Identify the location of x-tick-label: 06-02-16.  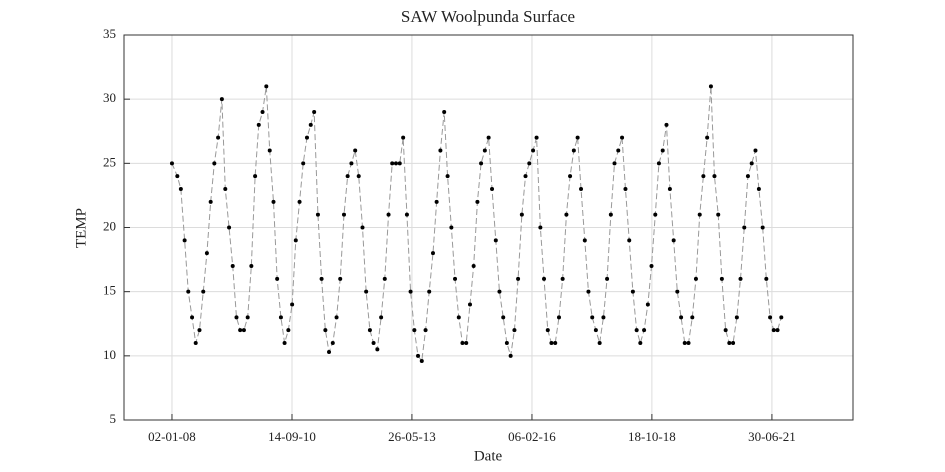
(532, 436).